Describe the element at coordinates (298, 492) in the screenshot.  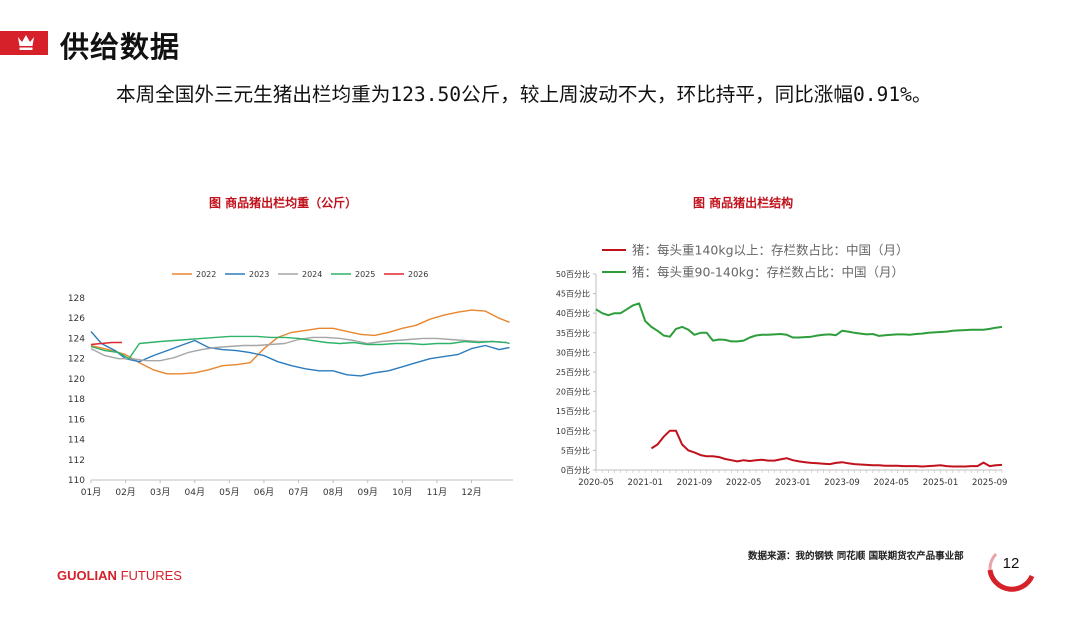
I see `x-tick-label: 07月` at that location.